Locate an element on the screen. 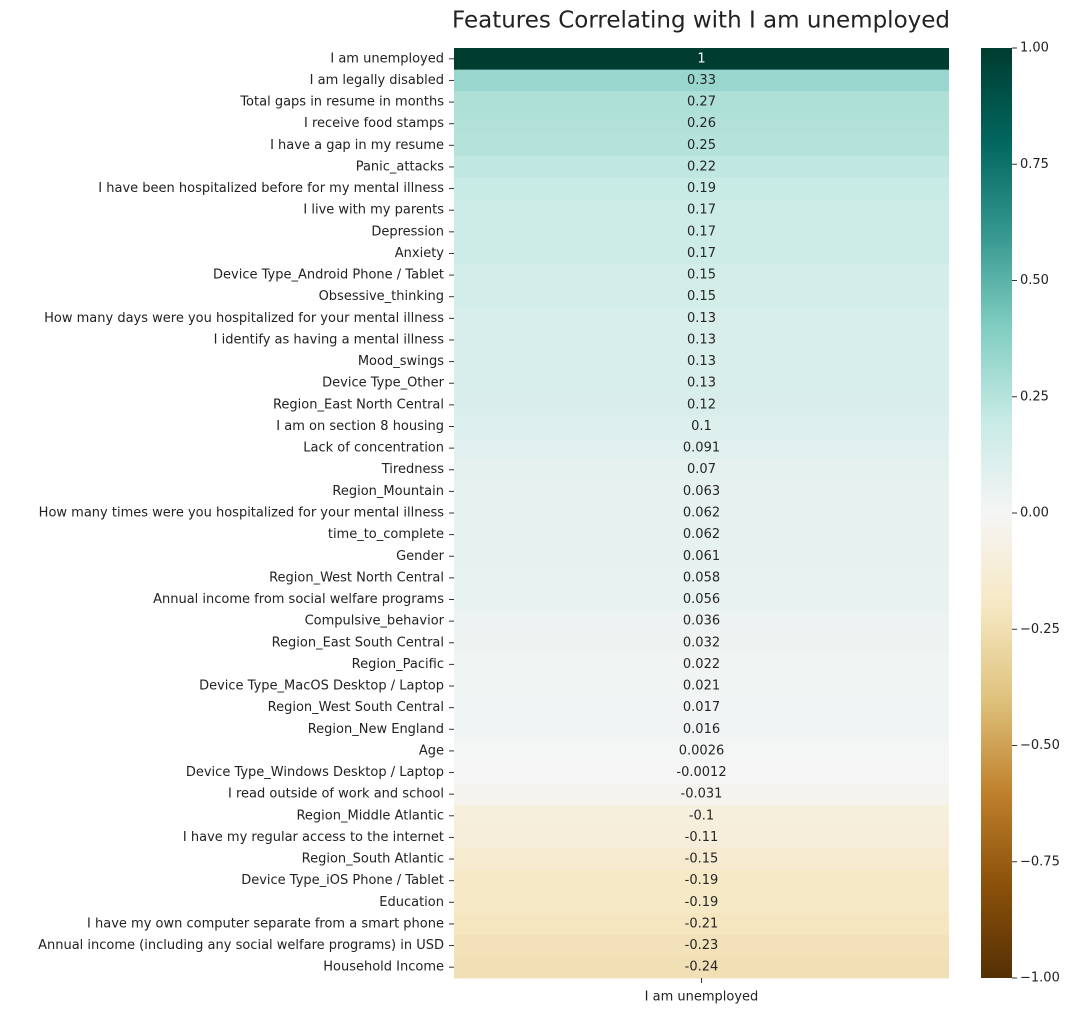 The image size is (1089, 1012). y-tick-label: Household Income is located at coordinates (383, 967).